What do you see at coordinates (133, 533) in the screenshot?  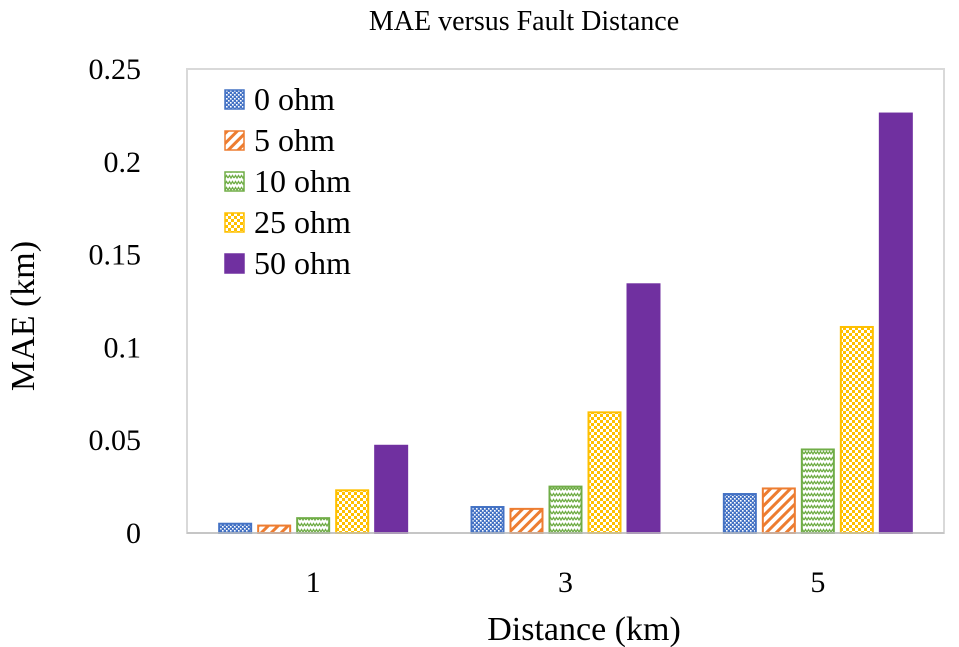 I see `y-tick-label: 0` at bounding box center [133, 533].